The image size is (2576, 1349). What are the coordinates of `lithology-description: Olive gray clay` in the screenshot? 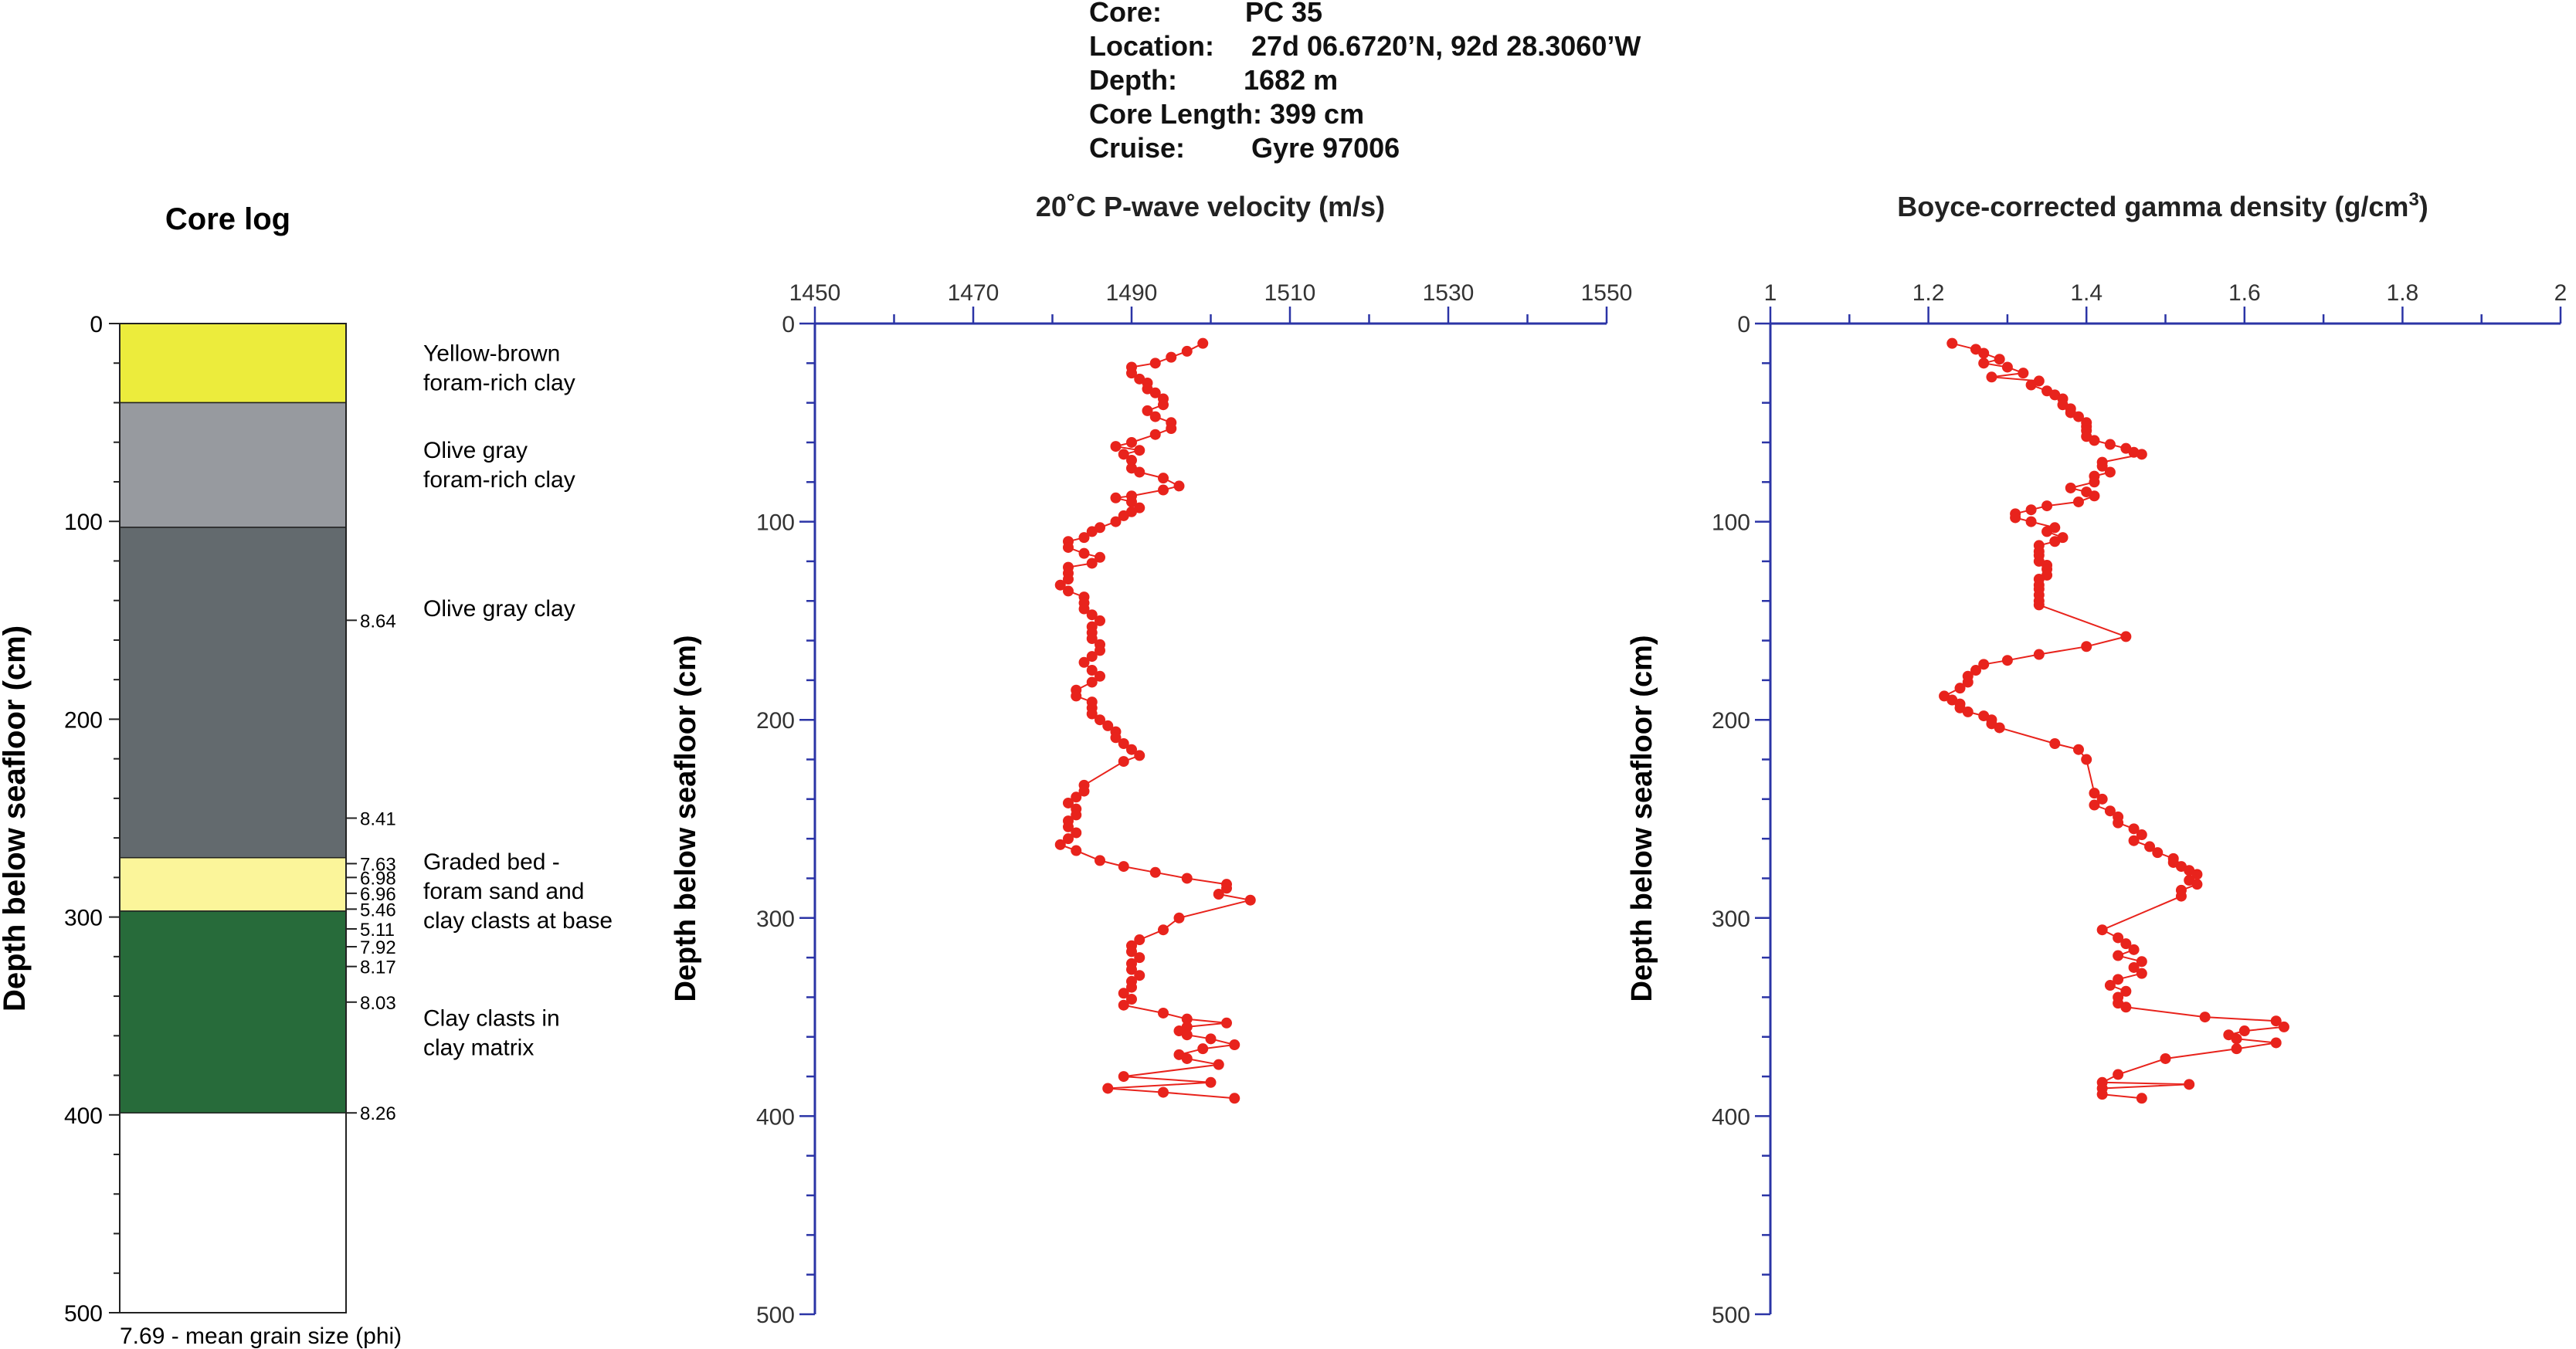 It's located at (499, 609).